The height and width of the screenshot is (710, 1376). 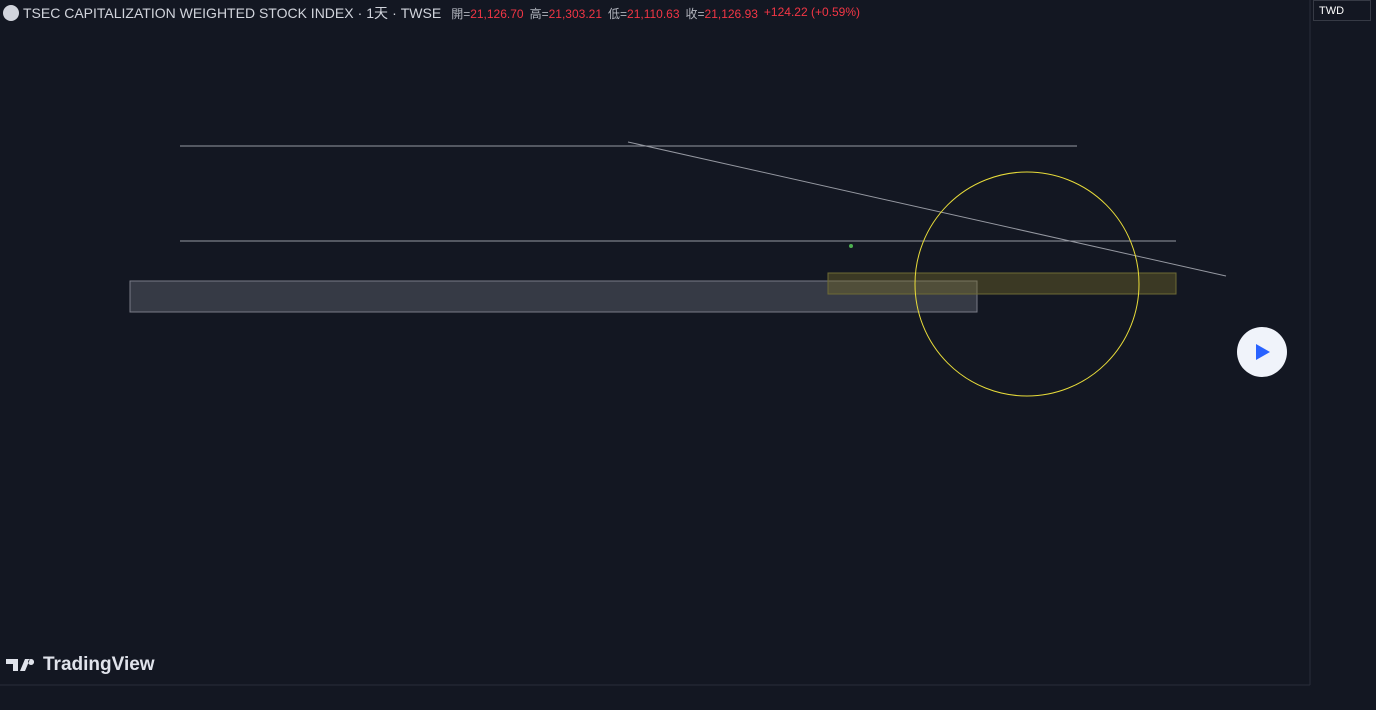 I want to click on brand-text: TradingView, so click(x=99, y=664).